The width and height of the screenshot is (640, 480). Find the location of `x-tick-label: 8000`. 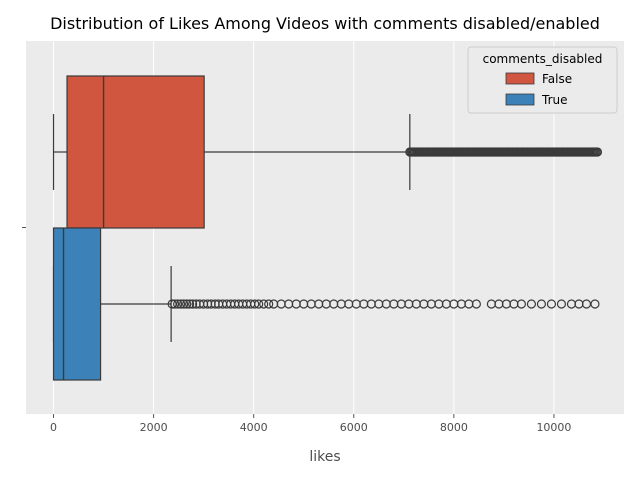

x-tick-label: 8000 is located at coordinates (454, 427).